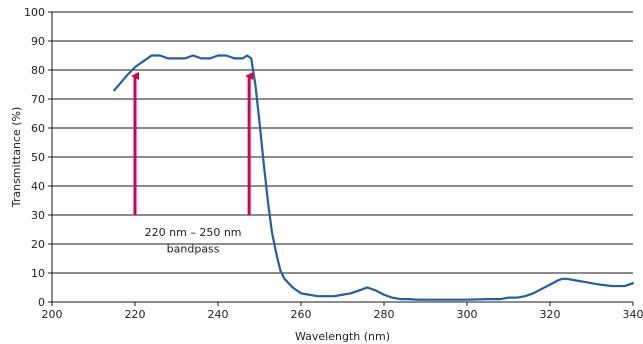 Image resolution: width=643 pixels, height=344 pixels. I want to click on y-tick-label-100: 100, so click(34, 12).